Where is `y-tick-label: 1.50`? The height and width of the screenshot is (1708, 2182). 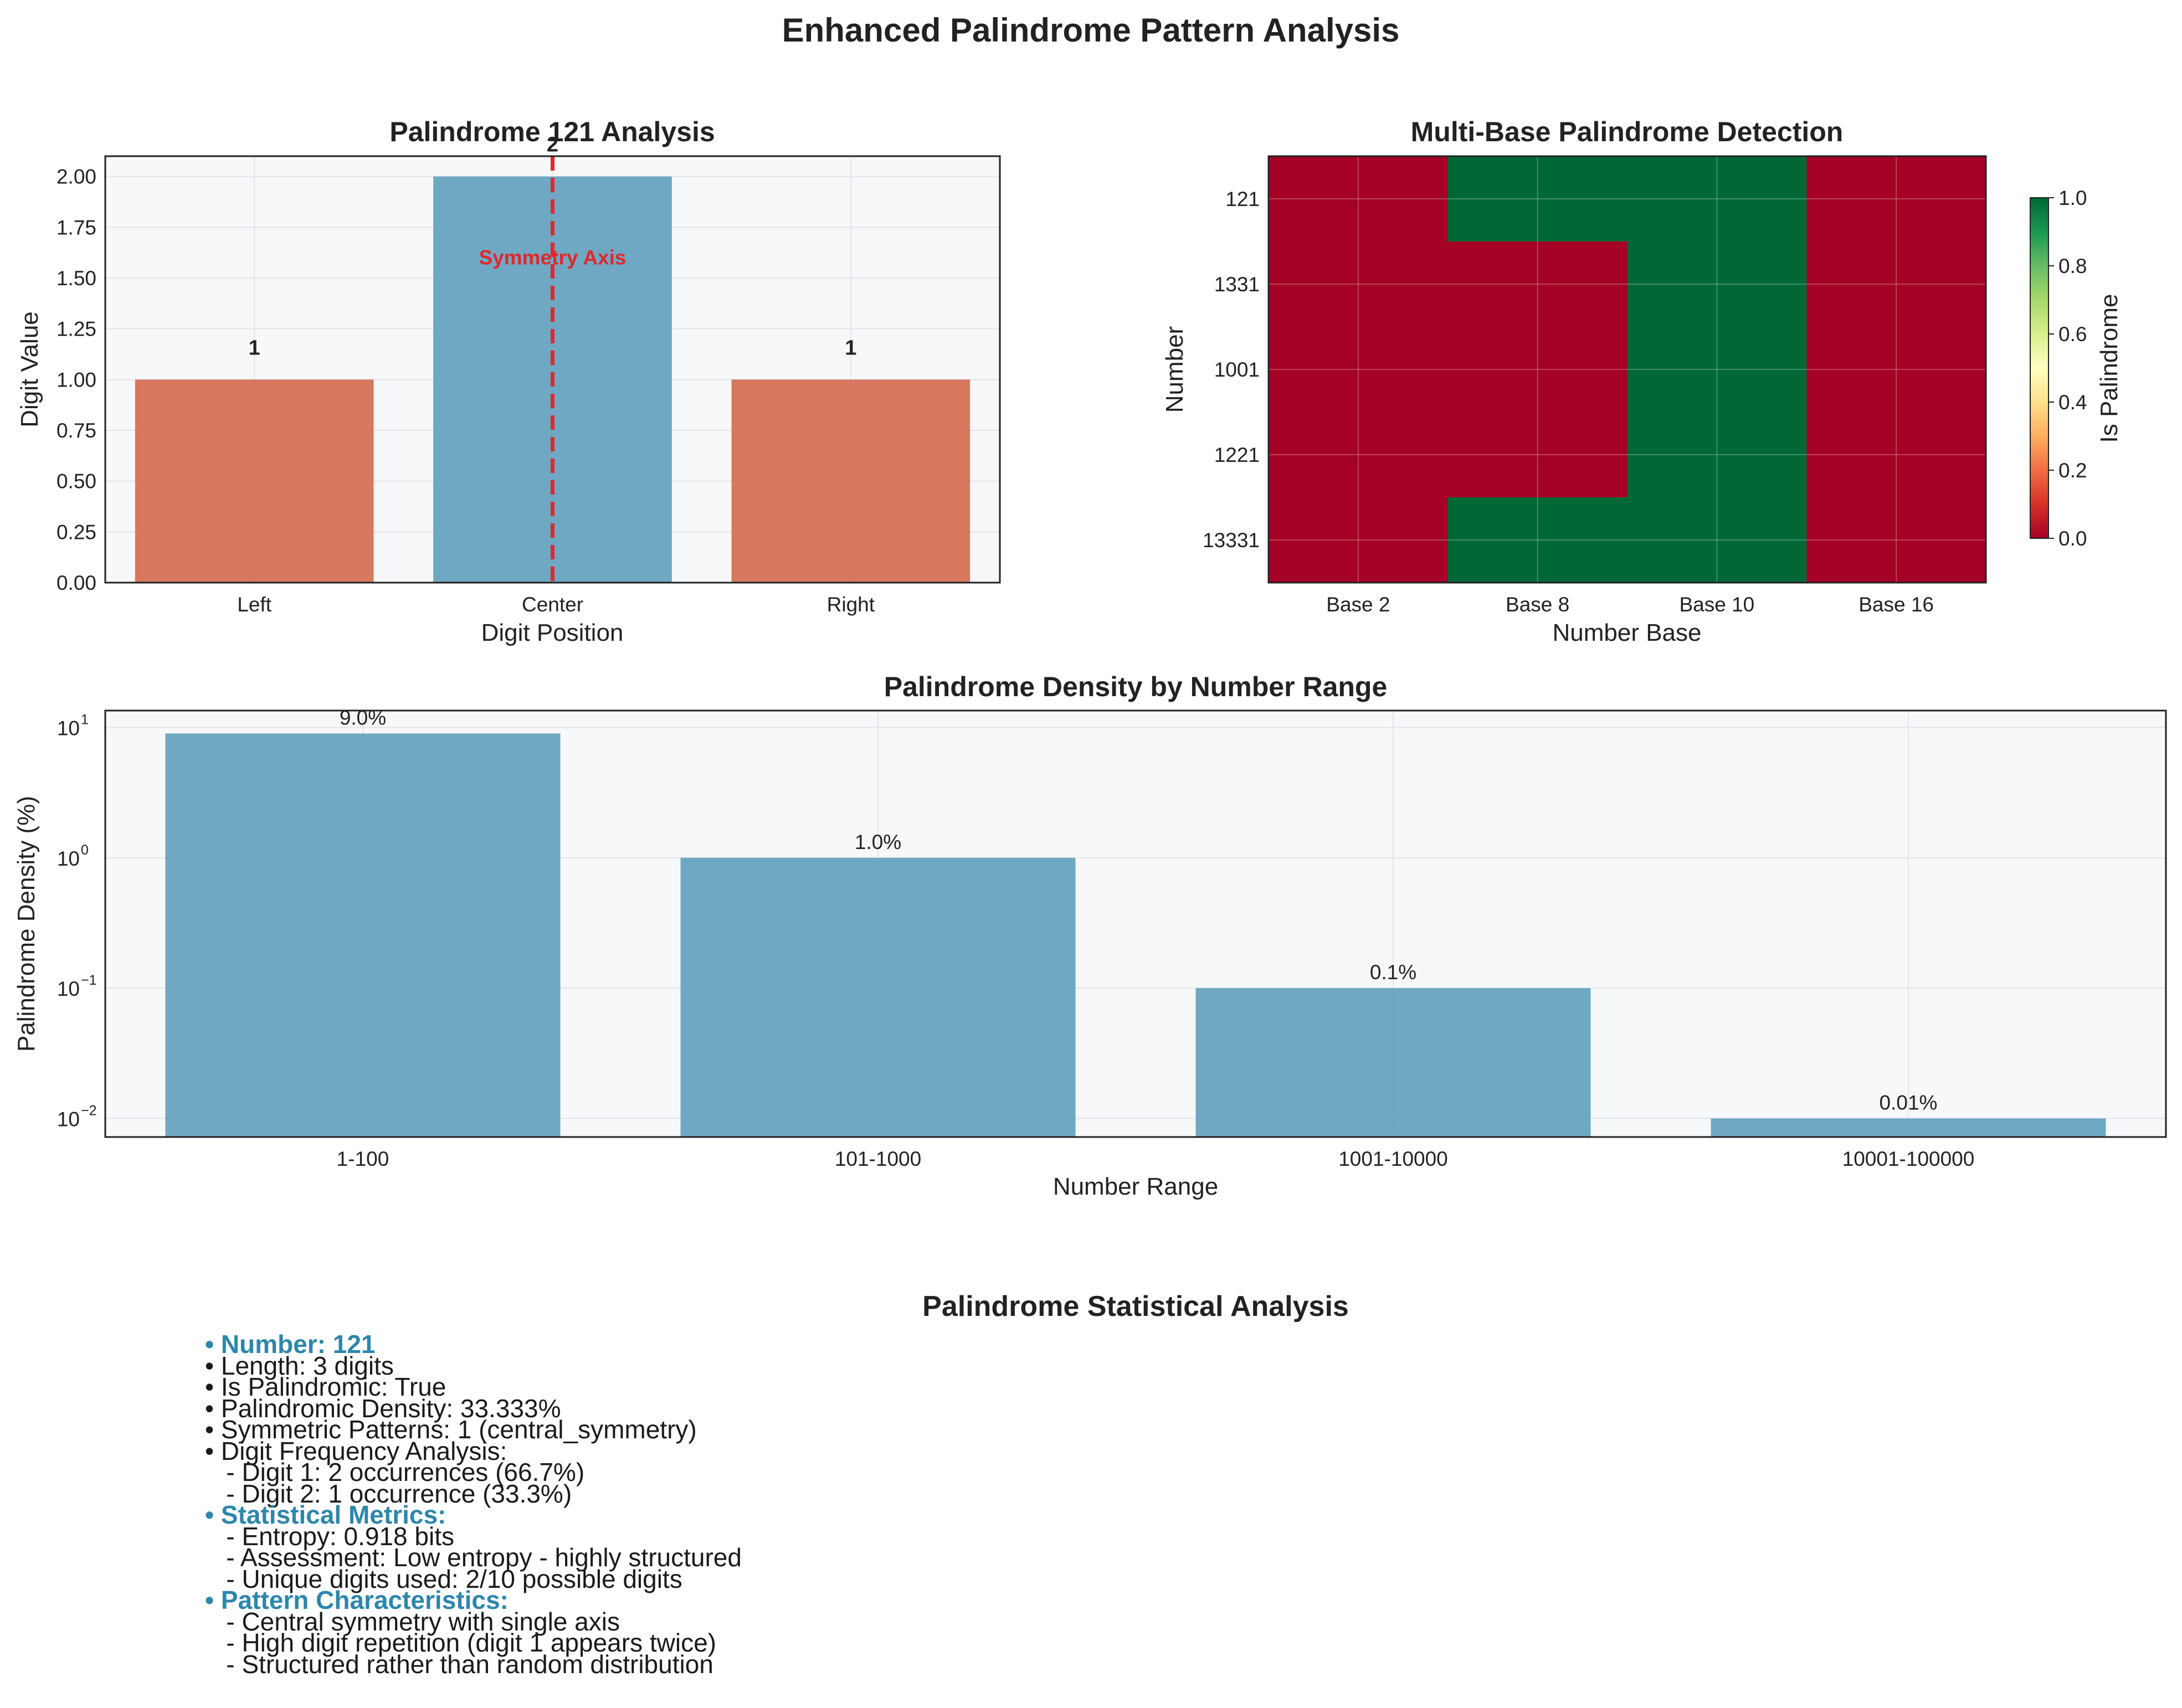
y-tick-label: 1.50 is located at coordinates (77, 278).